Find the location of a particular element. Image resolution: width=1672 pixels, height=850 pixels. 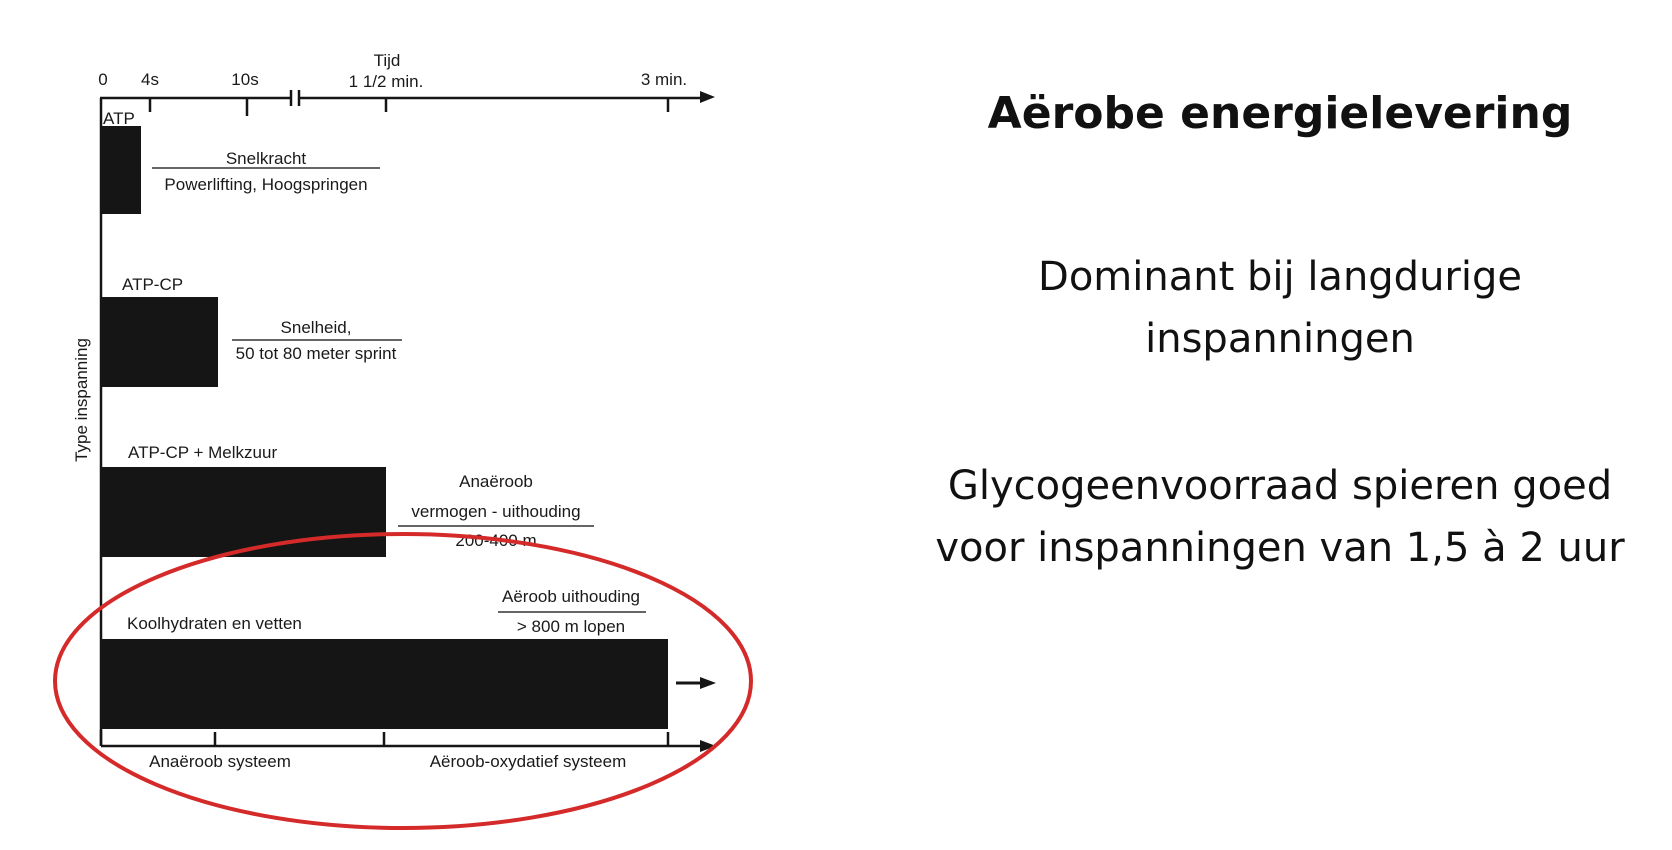

activity-aerobic-bottom: > 800 m lopen is located at coordinates (571, 626).